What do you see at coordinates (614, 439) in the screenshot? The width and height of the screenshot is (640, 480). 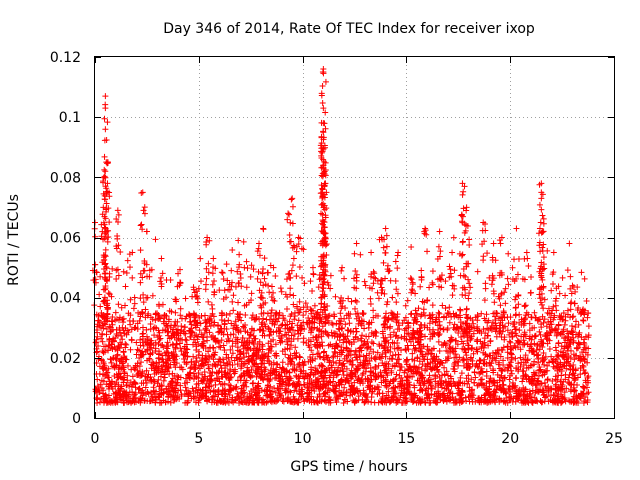 I see `x-tick-label: 25` at bounding box center [614, 439].